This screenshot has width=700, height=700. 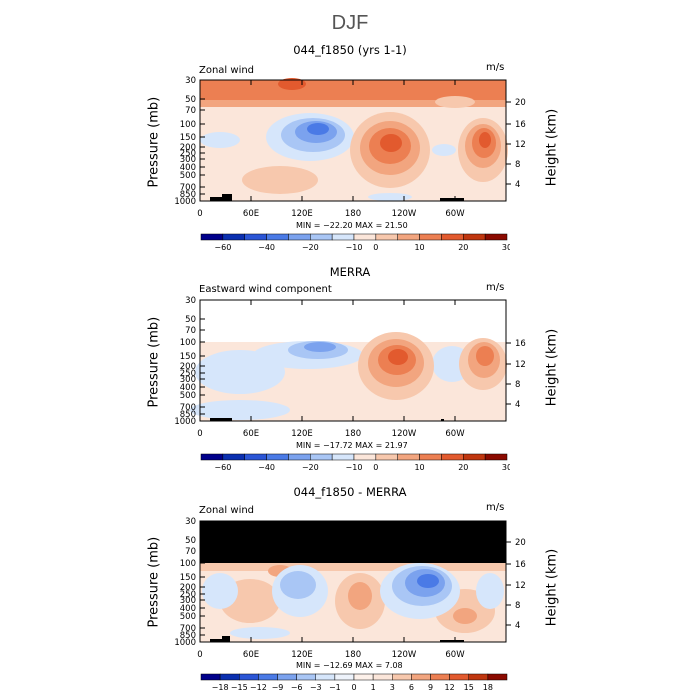 What do you see at coordinates (373, 687) in the screenshot?
I see `colorbar-tick-label: 1` at bounding box center [373, 687].